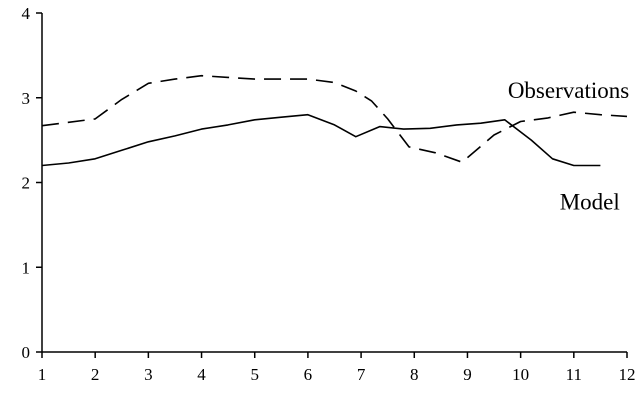 The image size is (637, 397). I want to click on x-tick-label: 9, so click(467, 374).